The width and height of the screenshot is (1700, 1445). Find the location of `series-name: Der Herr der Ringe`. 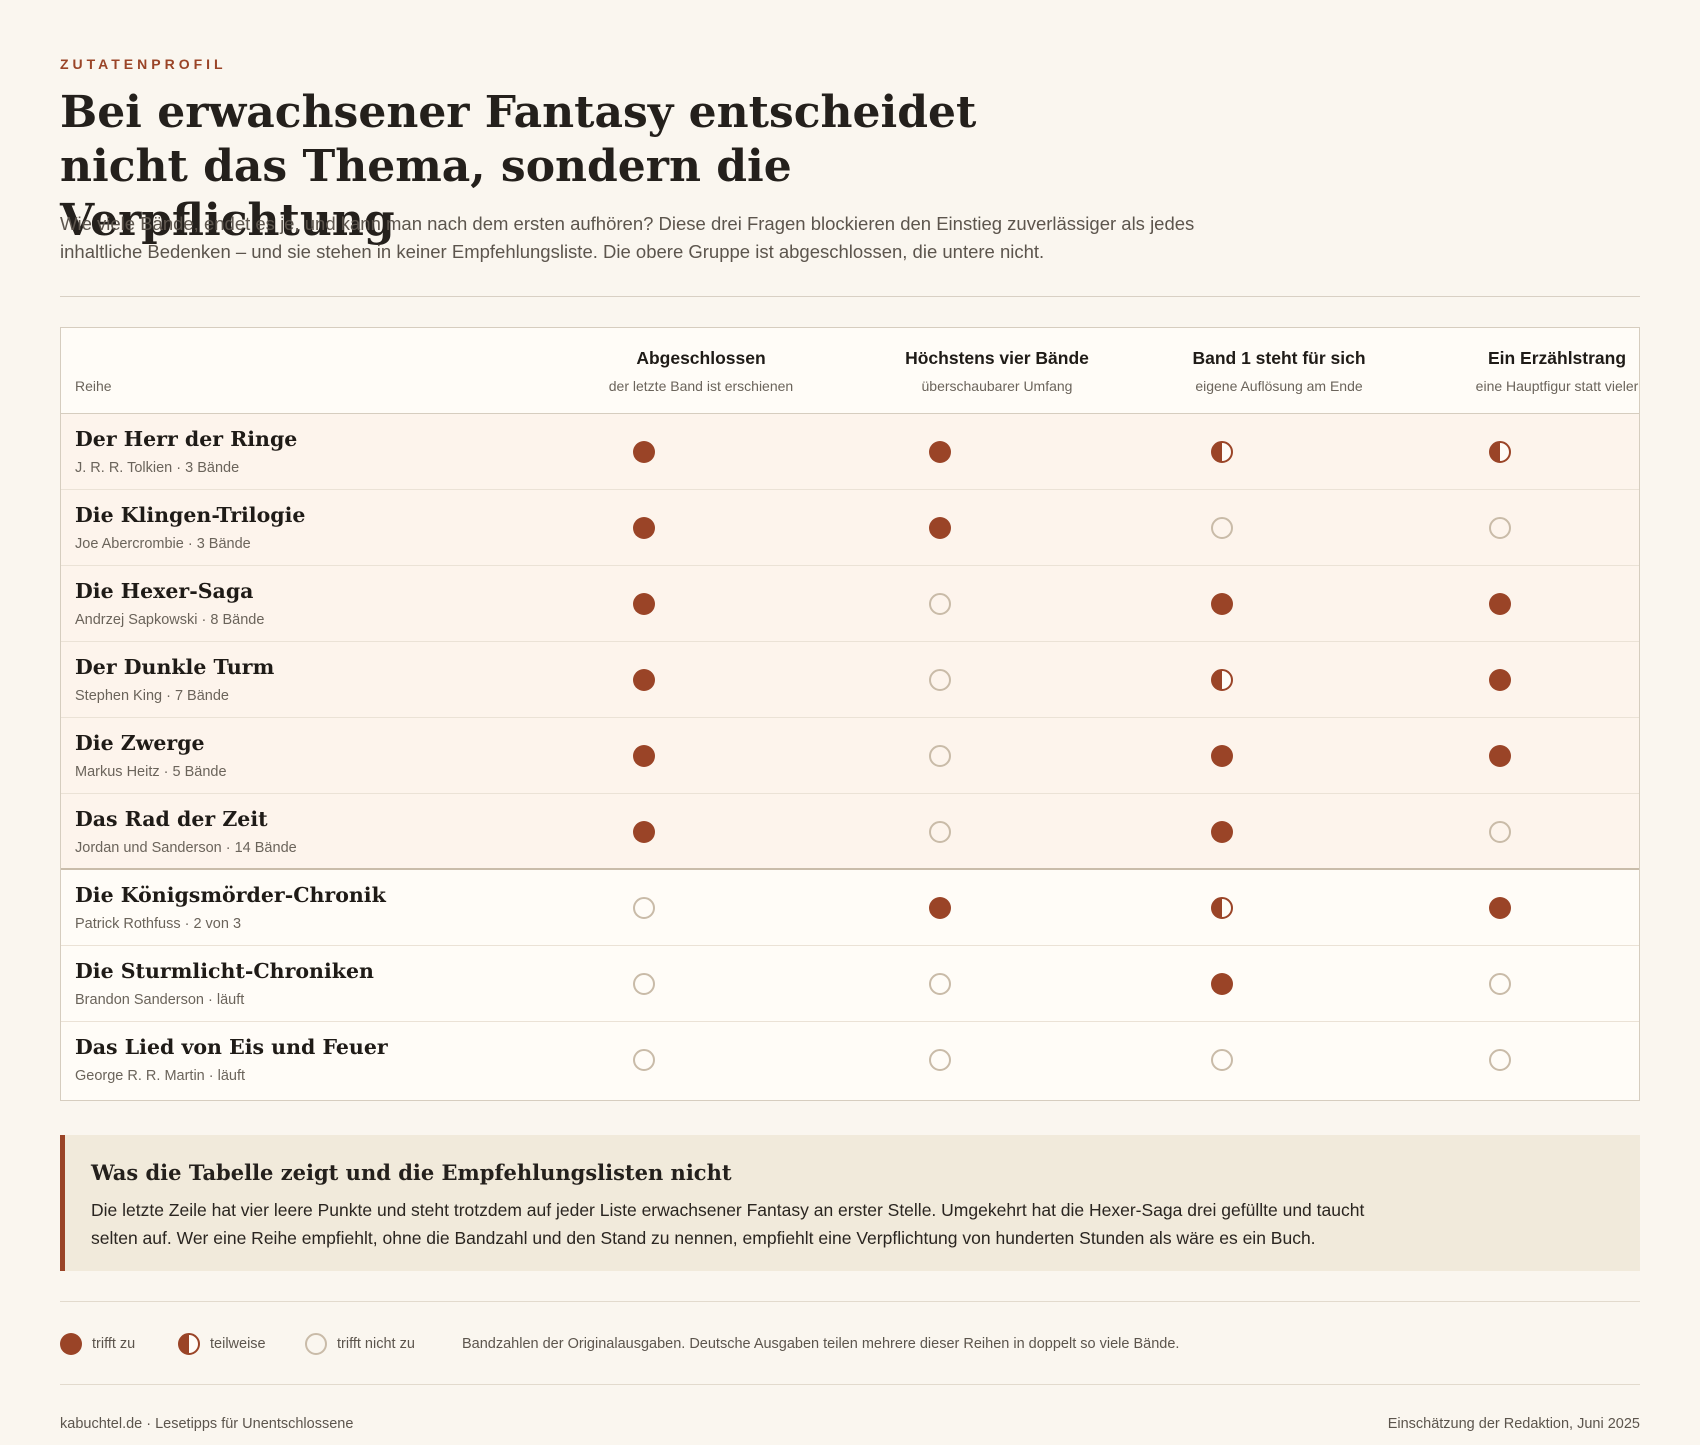

series-name: Der Herr der Ringe is located at coordinates (186, 439).